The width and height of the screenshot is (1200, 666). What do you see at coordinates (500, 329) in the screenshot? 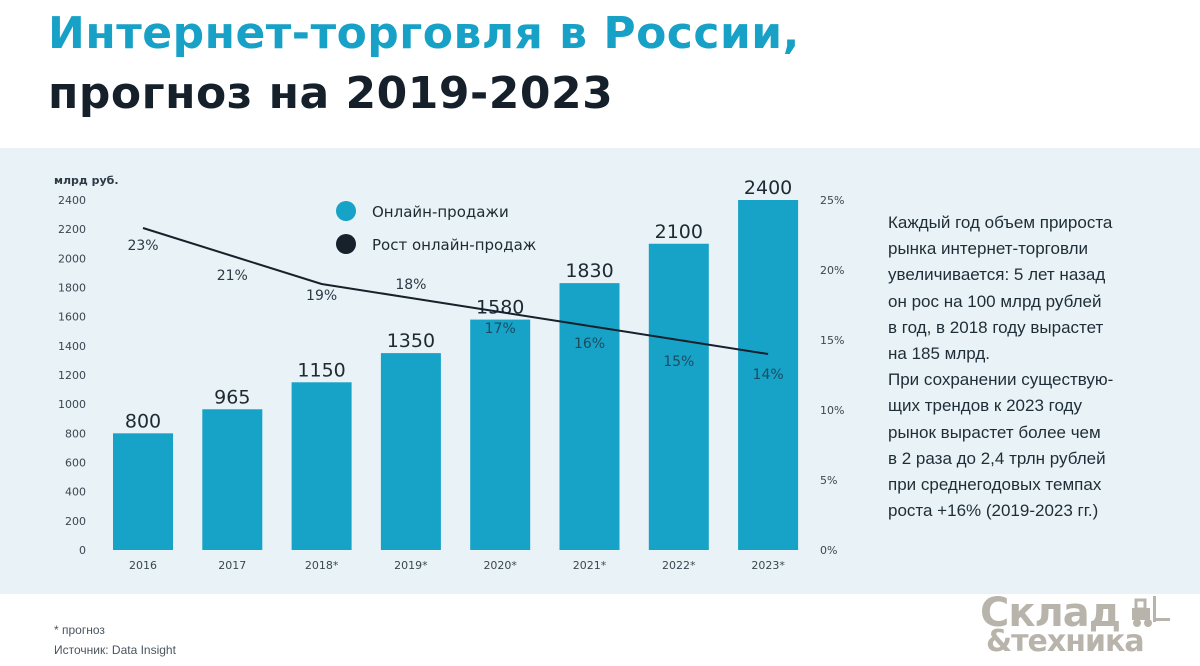
I see `line-point-label: 17%` at bounding box center [500, 329].